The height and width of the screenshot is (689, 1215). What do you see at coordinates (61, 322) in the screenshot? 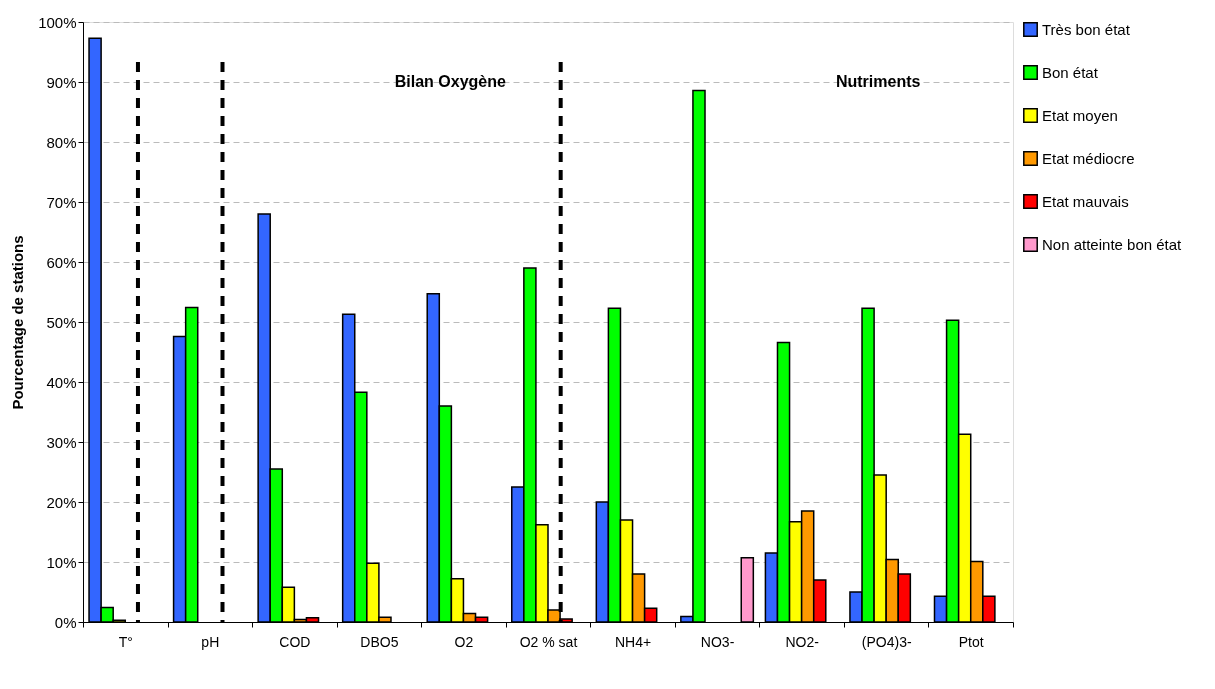
I see `y-tick-label: 50%` at bounding box center [61, 322].